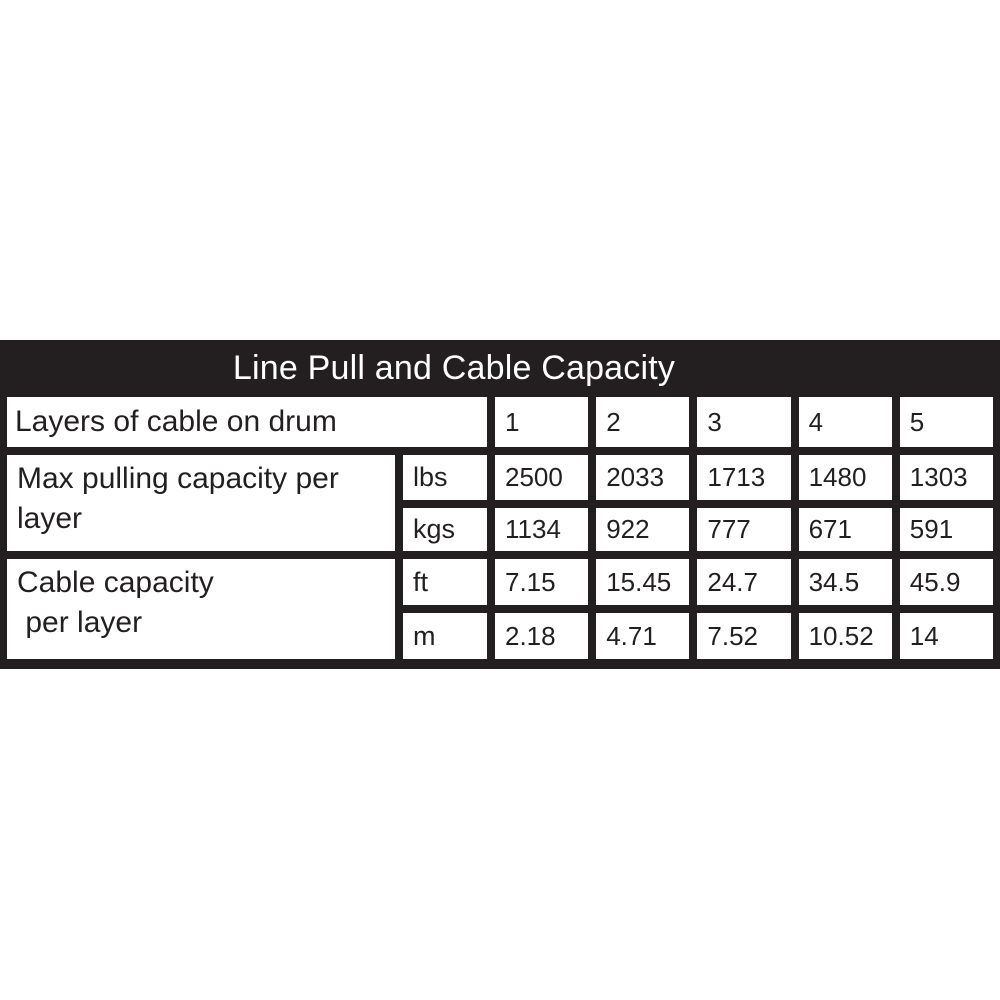 The image size is (1000, 1000). Describe the element at coordinates (845, 422) in the screenshot. I see `layer-count-cell: 4` at that location.